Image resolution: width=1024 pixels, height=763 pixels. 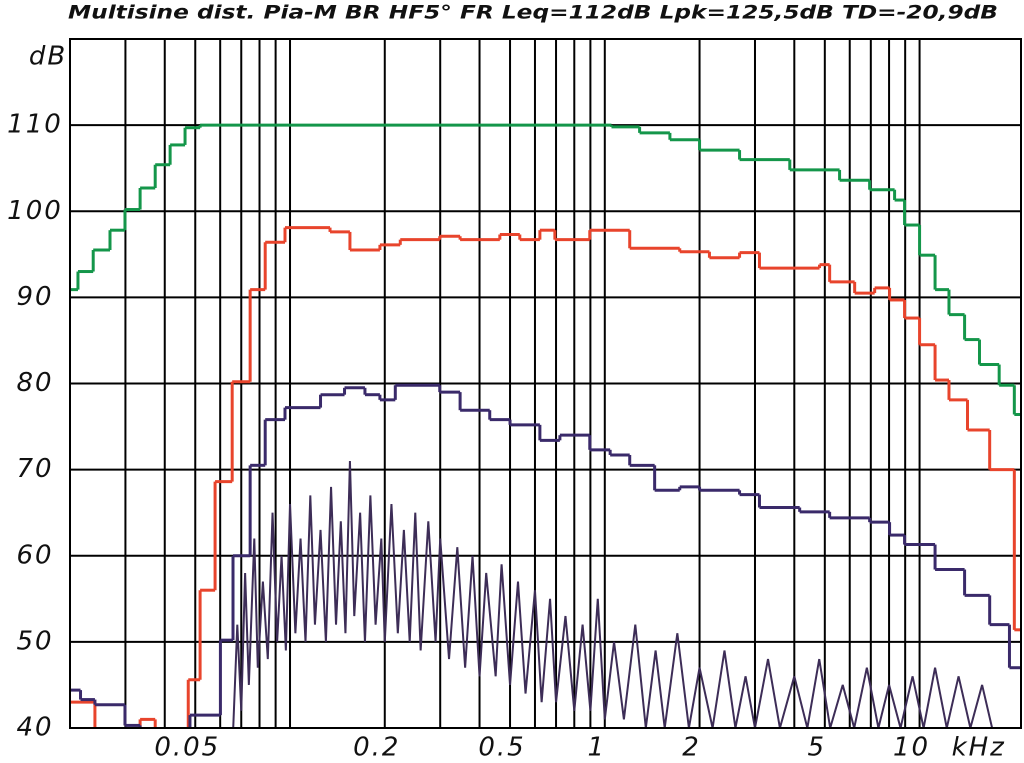 What do you see at coordinates (35, 211) in the screenshot?
I see `y-tick-label: 100` at bounding box center [35, 211].